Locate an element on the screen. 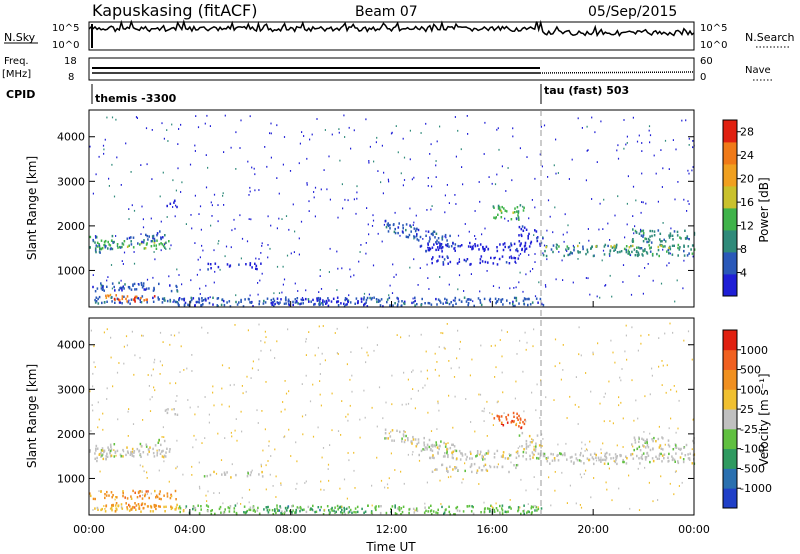 The width and height of the screenshot is (800, 554). xtick-label: 00:00 is located at coordinates (694, 529).